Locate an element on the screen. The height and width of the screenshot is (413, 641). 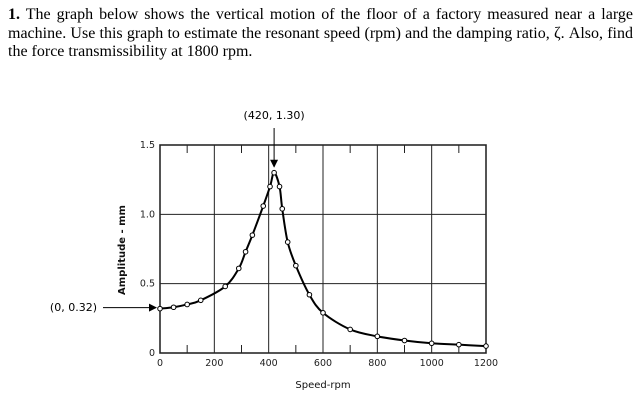
x-tick-label: 200 is located at coordinates (214, 363).